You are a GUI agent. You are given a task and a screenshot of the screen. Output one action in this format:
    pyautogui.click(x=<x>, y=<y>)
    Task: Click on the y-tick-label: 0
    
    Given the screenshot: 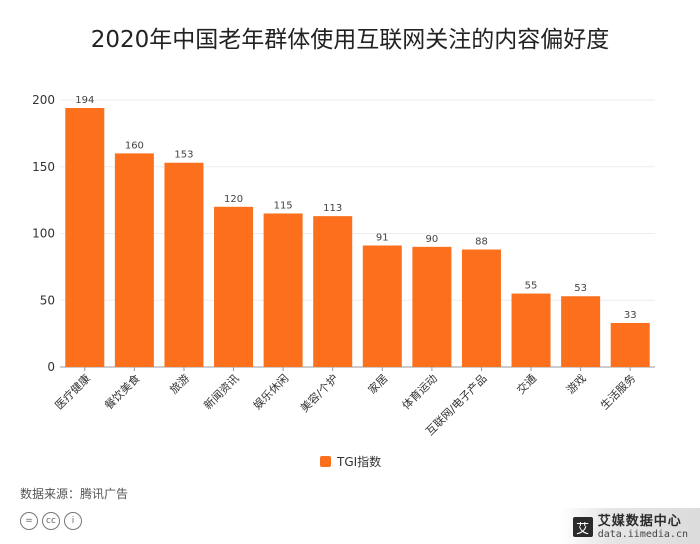 What is the action you would take?
    pyautogui.click(x=51, y=367)
    